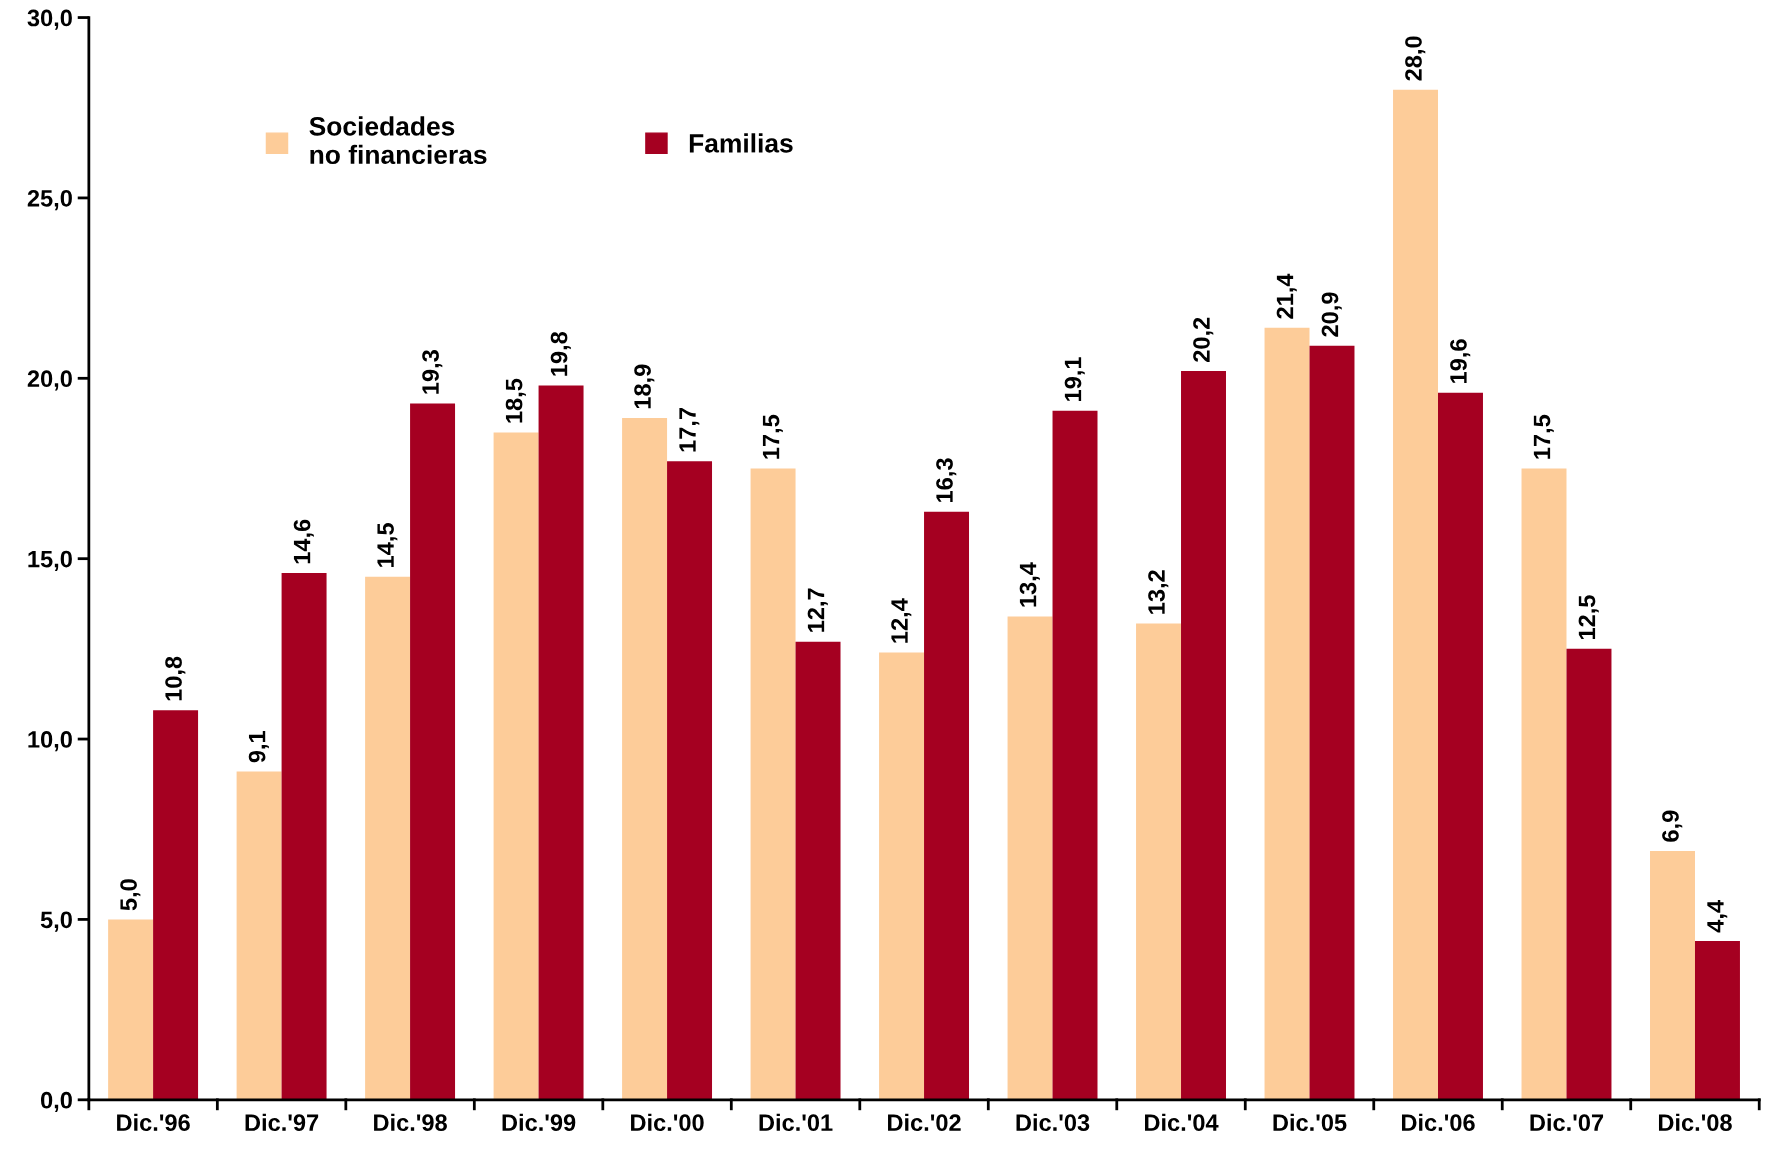 The width and height of the screenshot is (1777, 1170). I want to click on legend-label: Sociedades no financieras, so click(398, 140).